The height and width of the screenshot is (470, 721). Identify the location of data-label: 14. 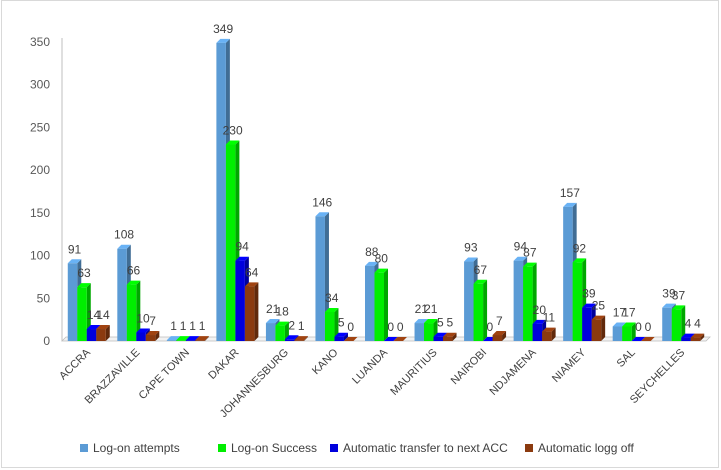
(94, 315).